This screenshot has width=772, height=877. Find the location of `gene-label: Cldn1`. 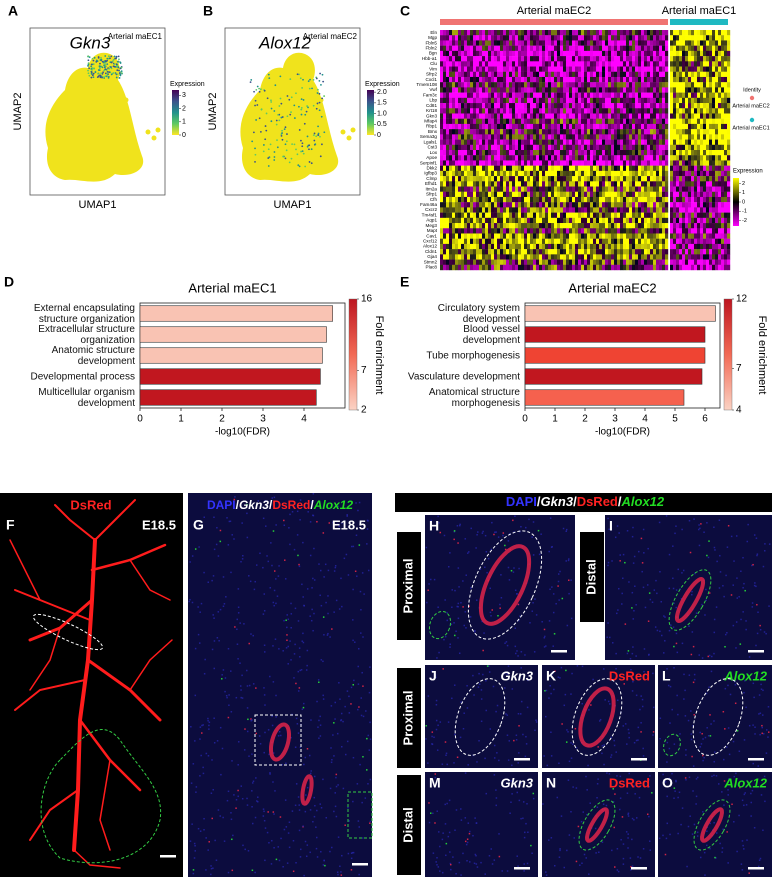

gene-label: Cldn1 is located at coordinates (431, 251).